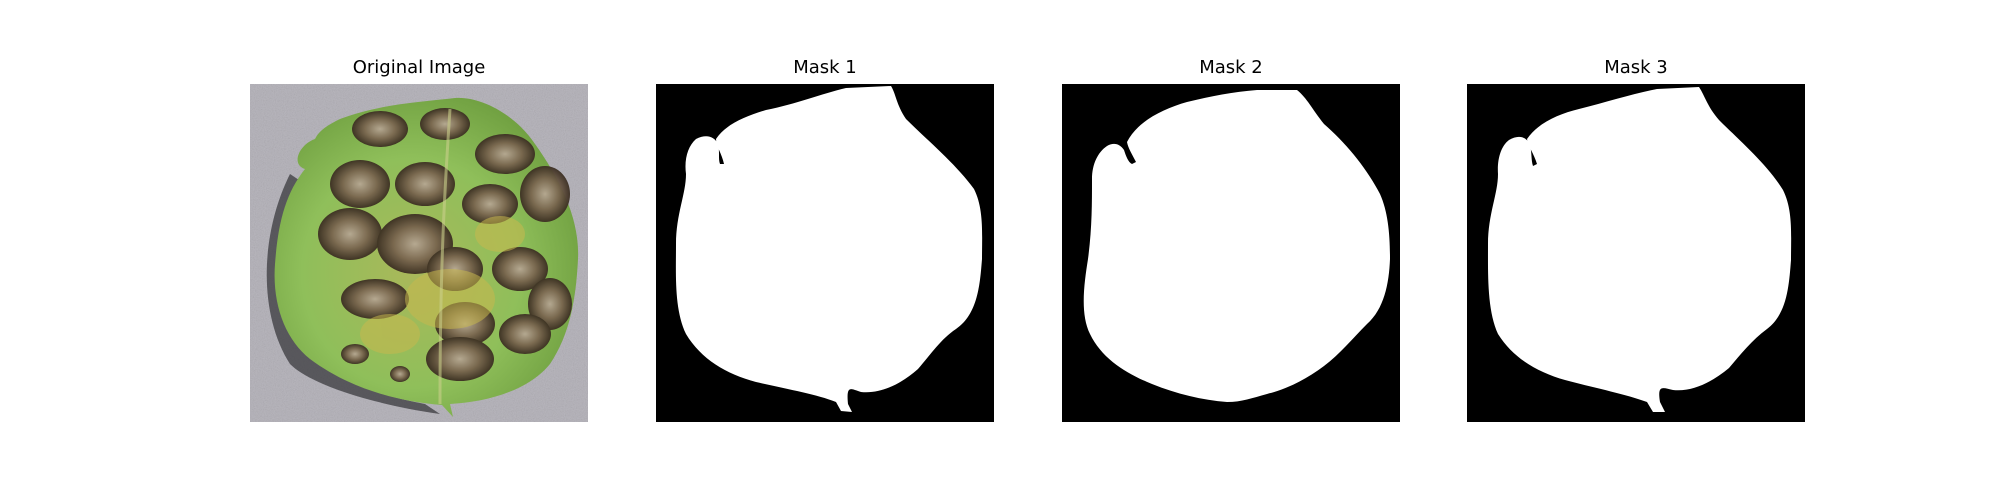 This screenshot has height=500, width=2000. What do you see at coordinates (825, 67) in the screenshot?
I see `panel-title: Mask 1` at bounding box center [825, 67].